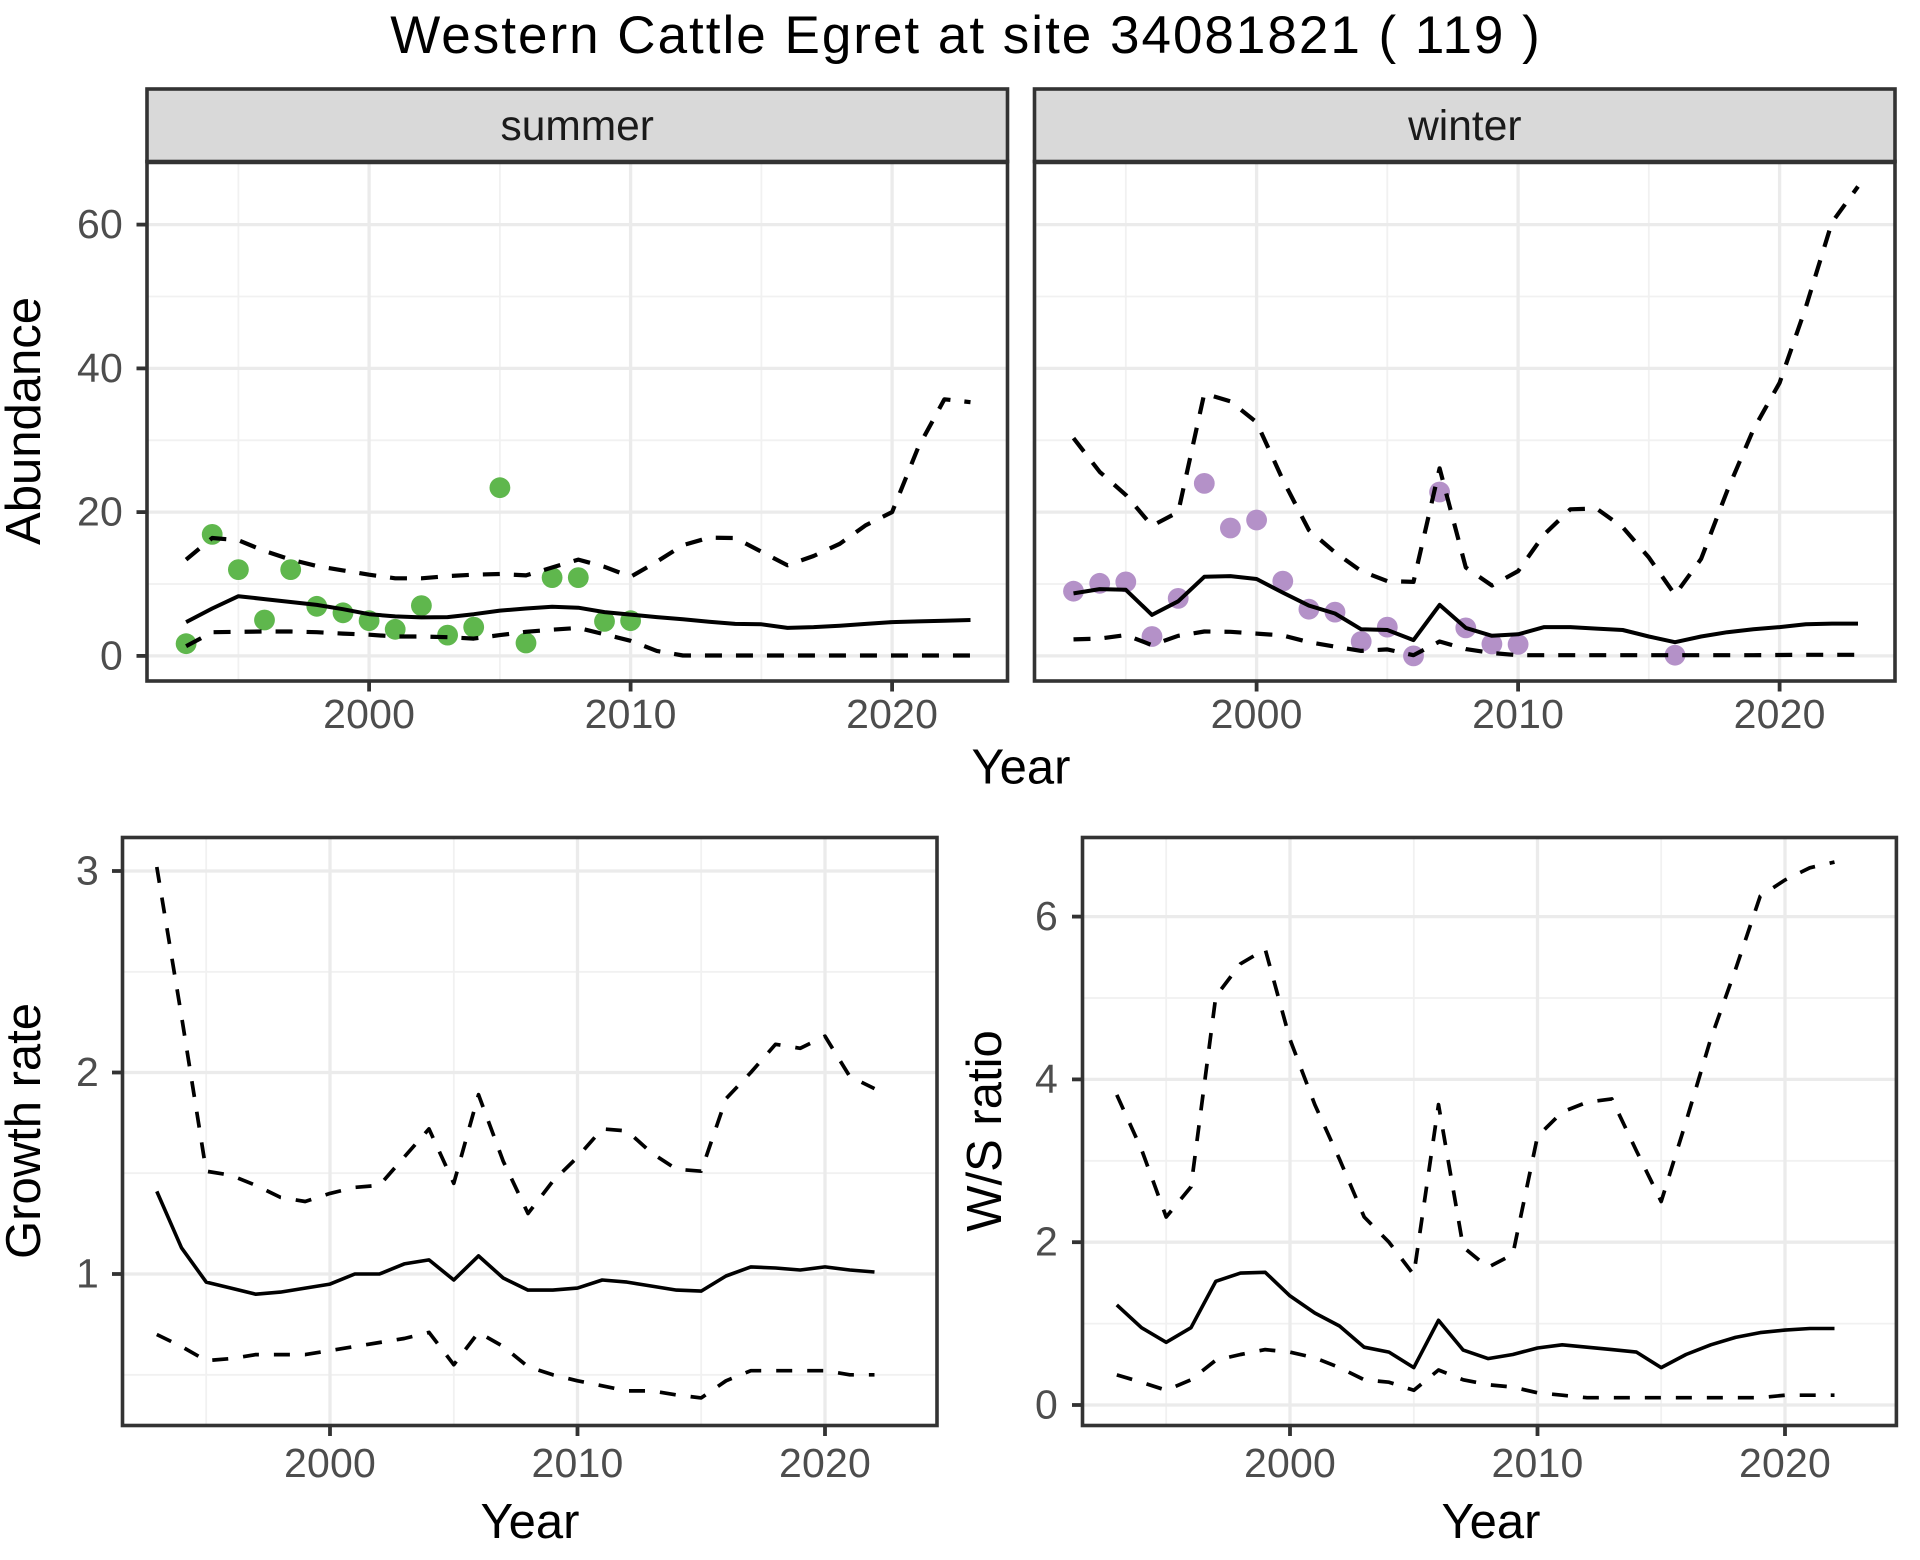 The height and width of the screenshot is (1560, 1920). Describe the element at coordinates (985, 1130) in the screenshot. I see `svg-text: W/S ratio` at that location.